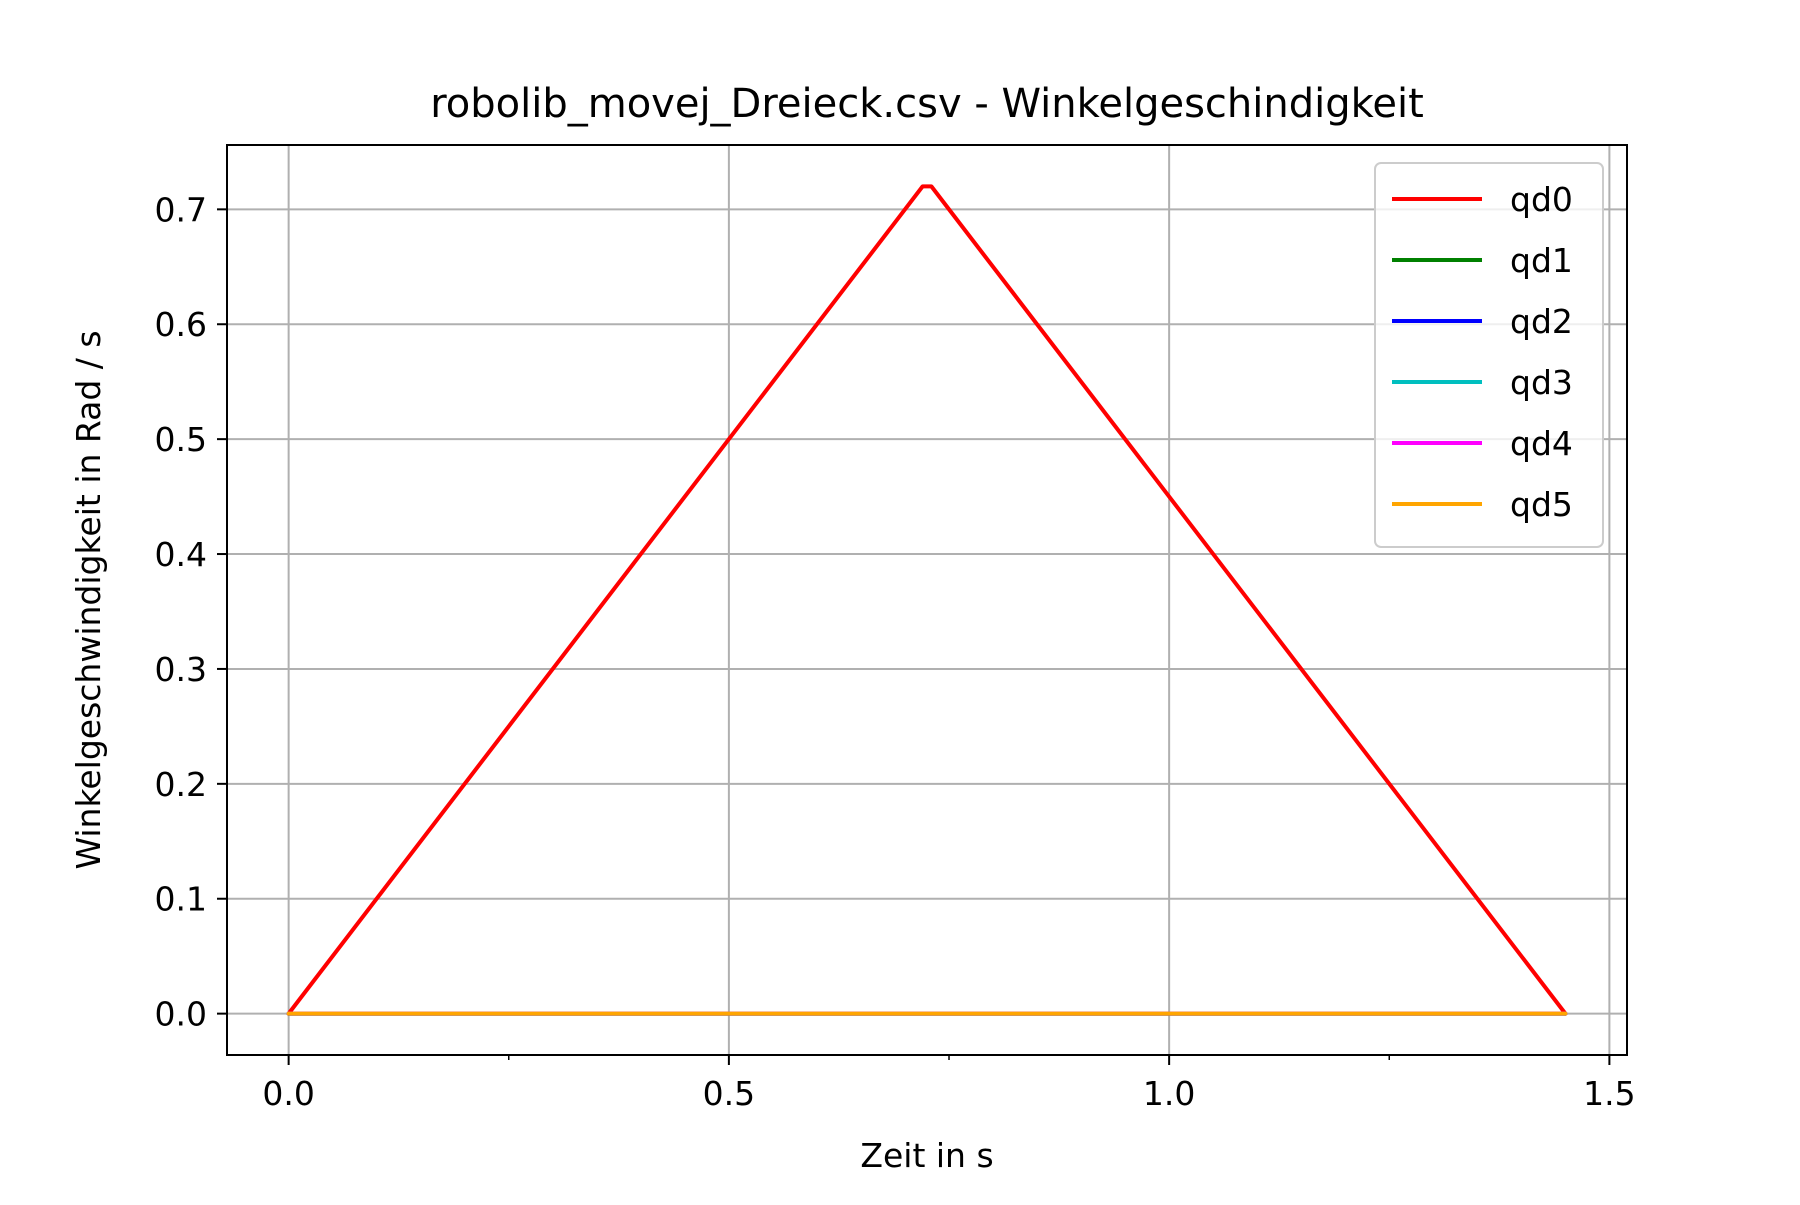 This screenshot has width=1800, height=1205. I want to click on y-tick-label: 0.1, so click(181, 899).